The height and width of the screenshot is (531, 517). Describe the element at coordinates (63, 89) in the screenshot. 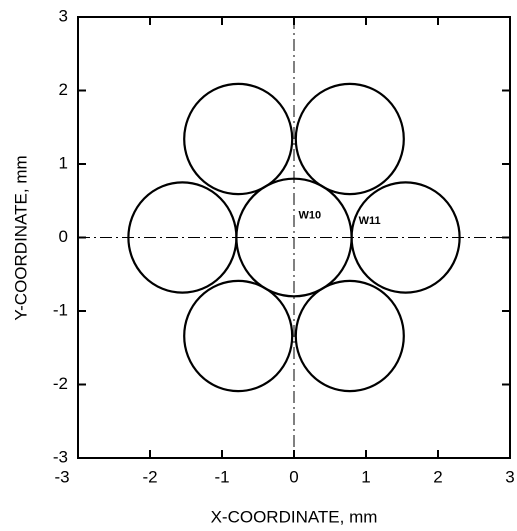

I see `y-tick-label: 2` at that location.